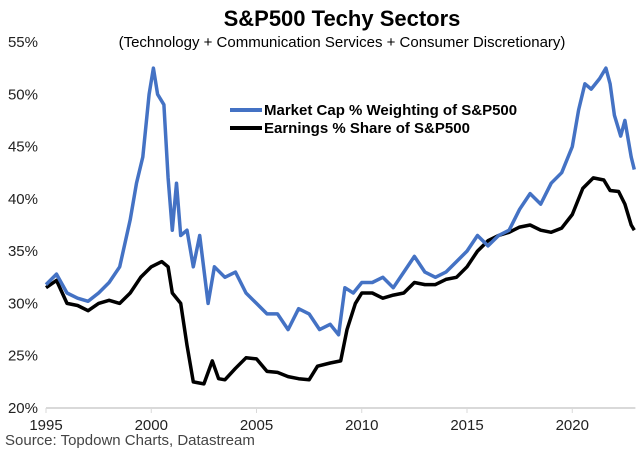 This screenshot has height=456, width=640. What do you see at coordinates (466, 425) in the screenshot?
I see `x-tick-label: 2015` at bounding box center [466, 425].